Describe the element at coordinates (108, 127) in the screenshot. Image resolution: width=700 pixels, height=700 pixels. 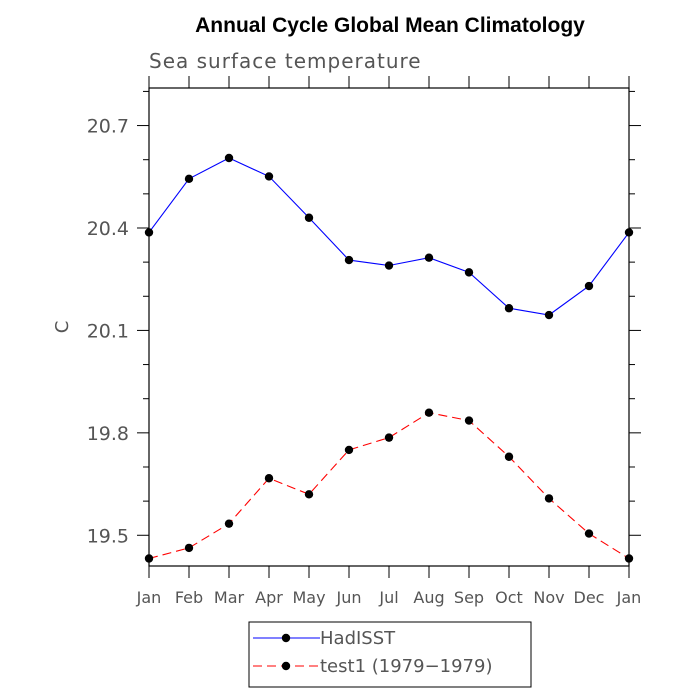
I see `y-tick-label: 20.7` at that location.